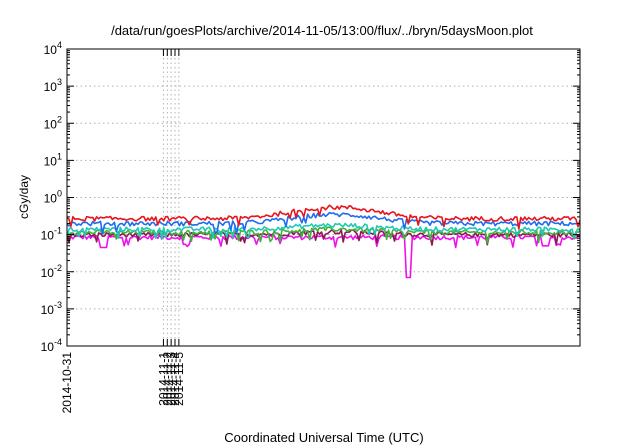 This screenshot has height=448, width=640. What do you see at coordinates (51, 345) in the screenshot?
I see `y-tick-label: 10⁻⁴` at bounding box center [51, 345].